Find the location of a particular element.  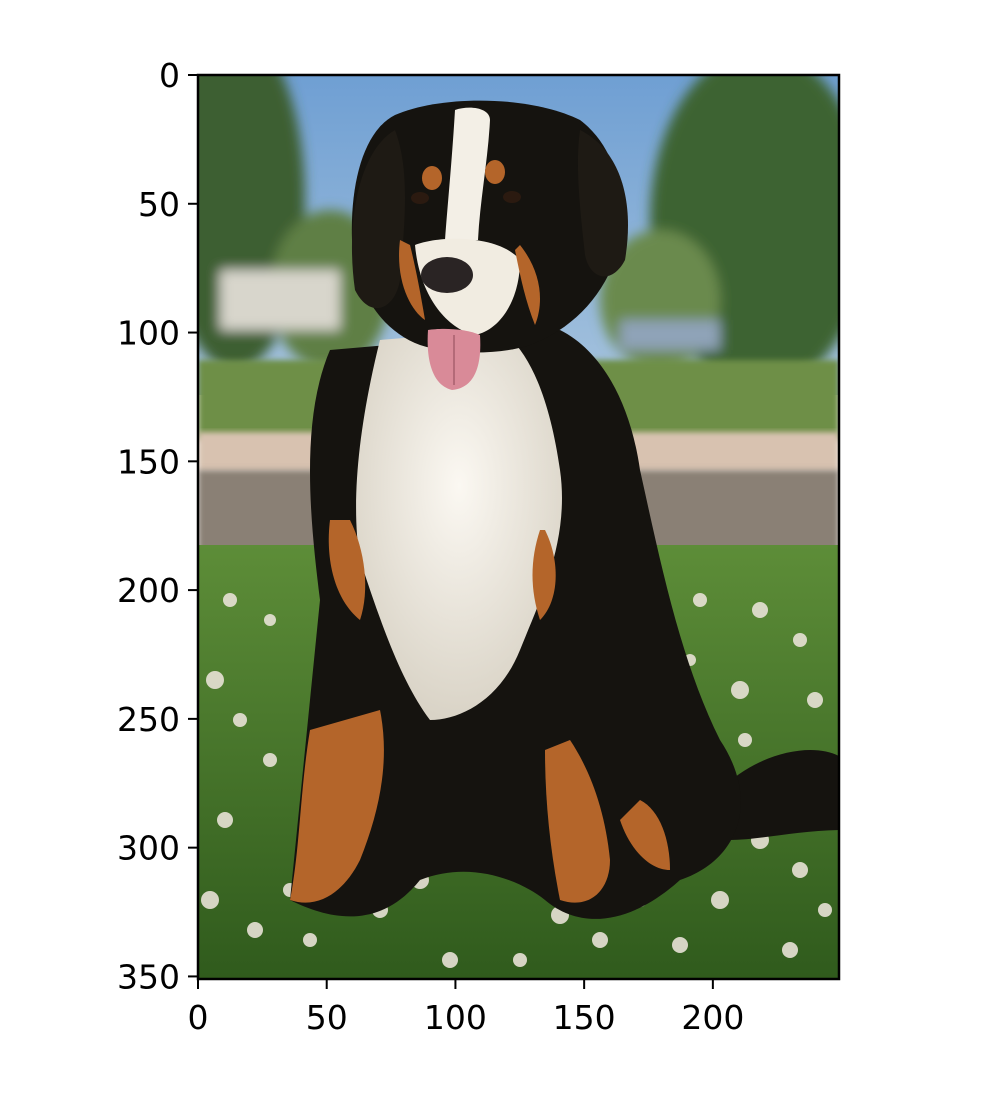

y-tick-label: 200 is located at coordinates (148, 590).